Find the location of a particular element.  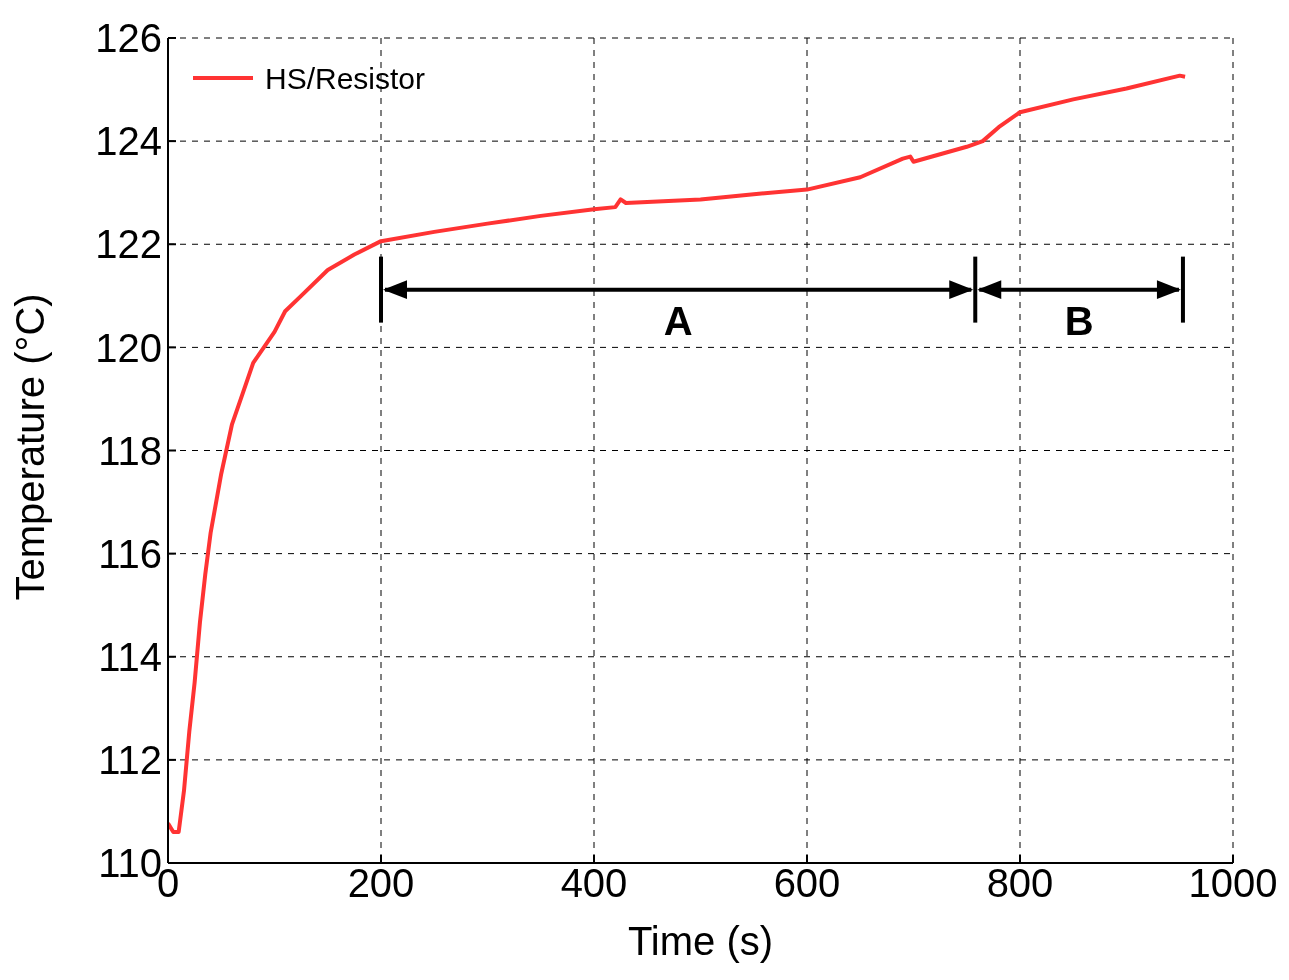

y-tick-label: 116 is located at coordinates (130, 553).